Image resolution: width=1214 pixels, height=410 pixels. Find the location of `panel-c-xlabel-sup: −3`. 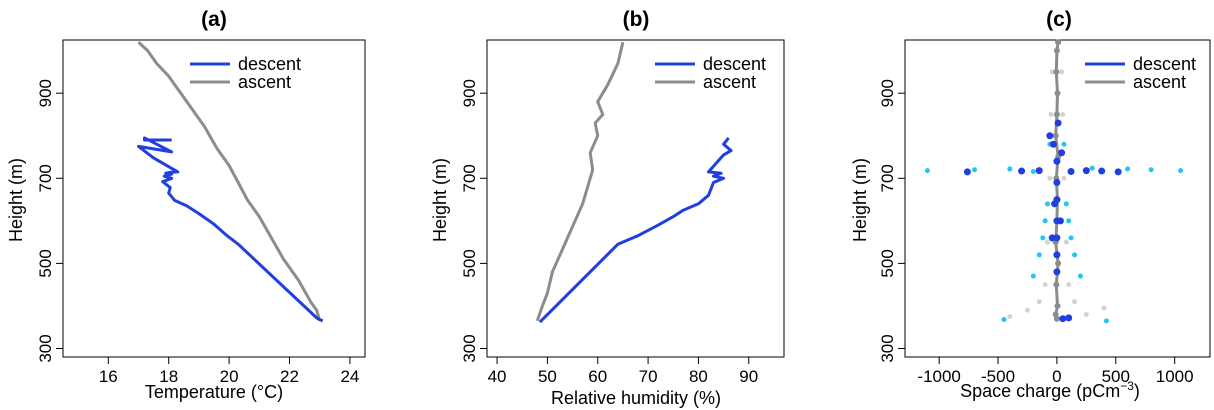

panel-c-xlabel-sup: −3 is located at coordinates (1127, 386).